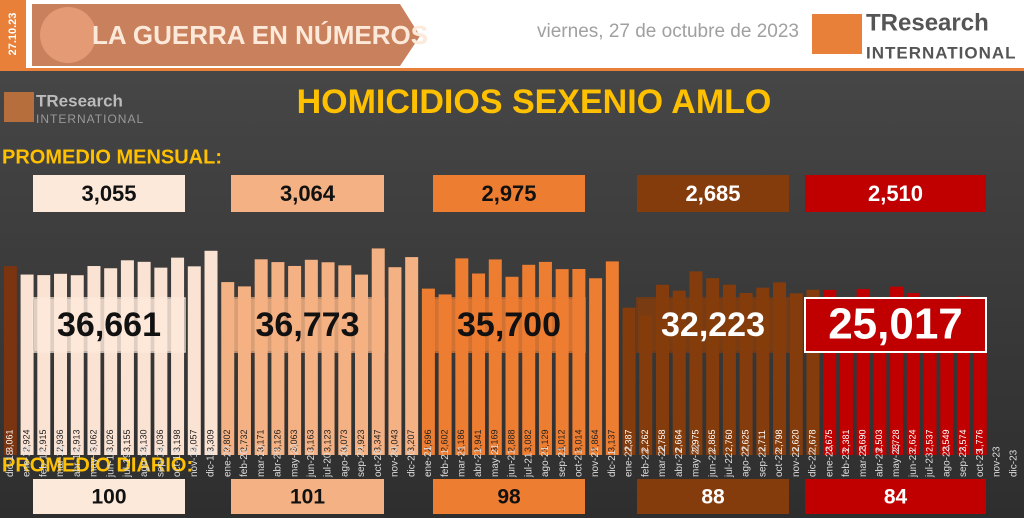  I want to click on logo-sub: INTERNATIONAL, so click(941, 52).